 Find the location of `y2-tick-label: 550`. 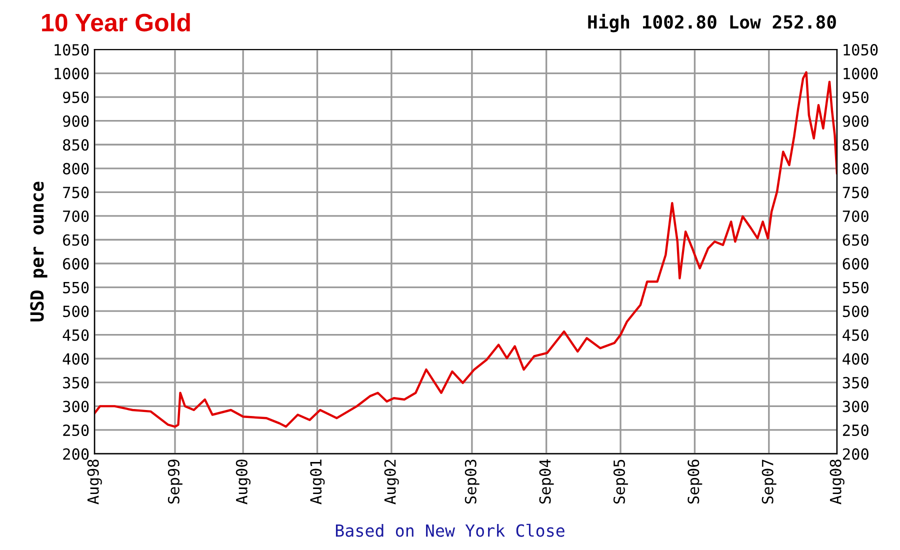

y2-tick-label: 550 is located at coordinates (855, 288).